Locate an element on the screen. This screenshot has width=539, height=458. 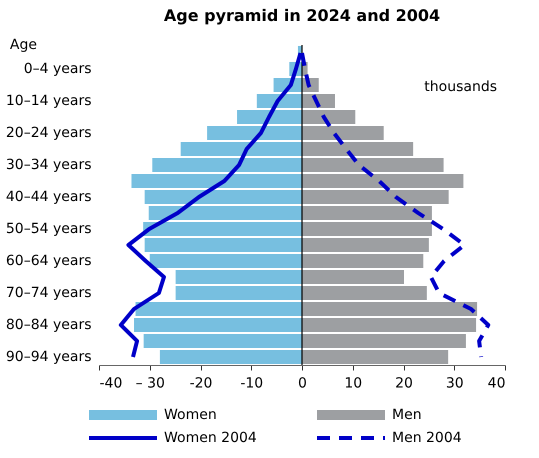
x-tick-label: 40 is located at coordinates (497, 384).